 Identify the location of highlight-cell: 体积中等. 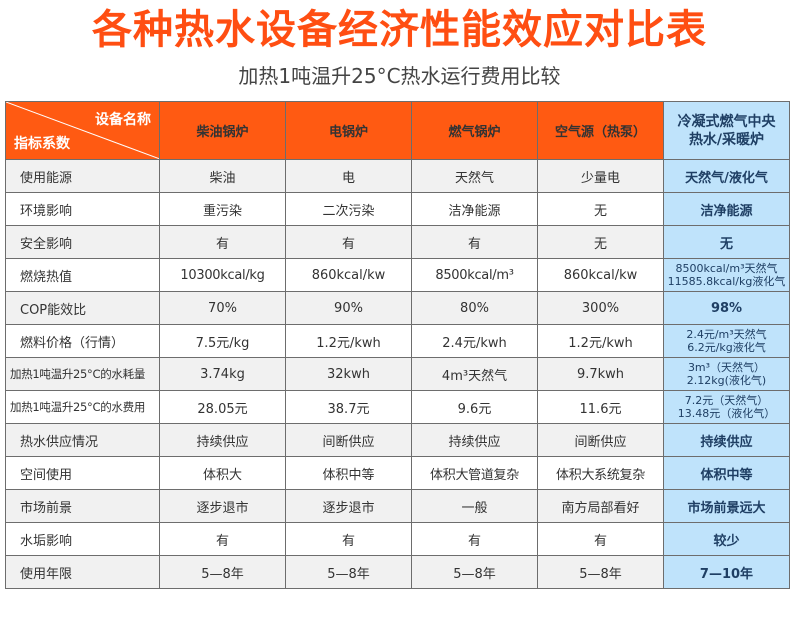
(726, 473).